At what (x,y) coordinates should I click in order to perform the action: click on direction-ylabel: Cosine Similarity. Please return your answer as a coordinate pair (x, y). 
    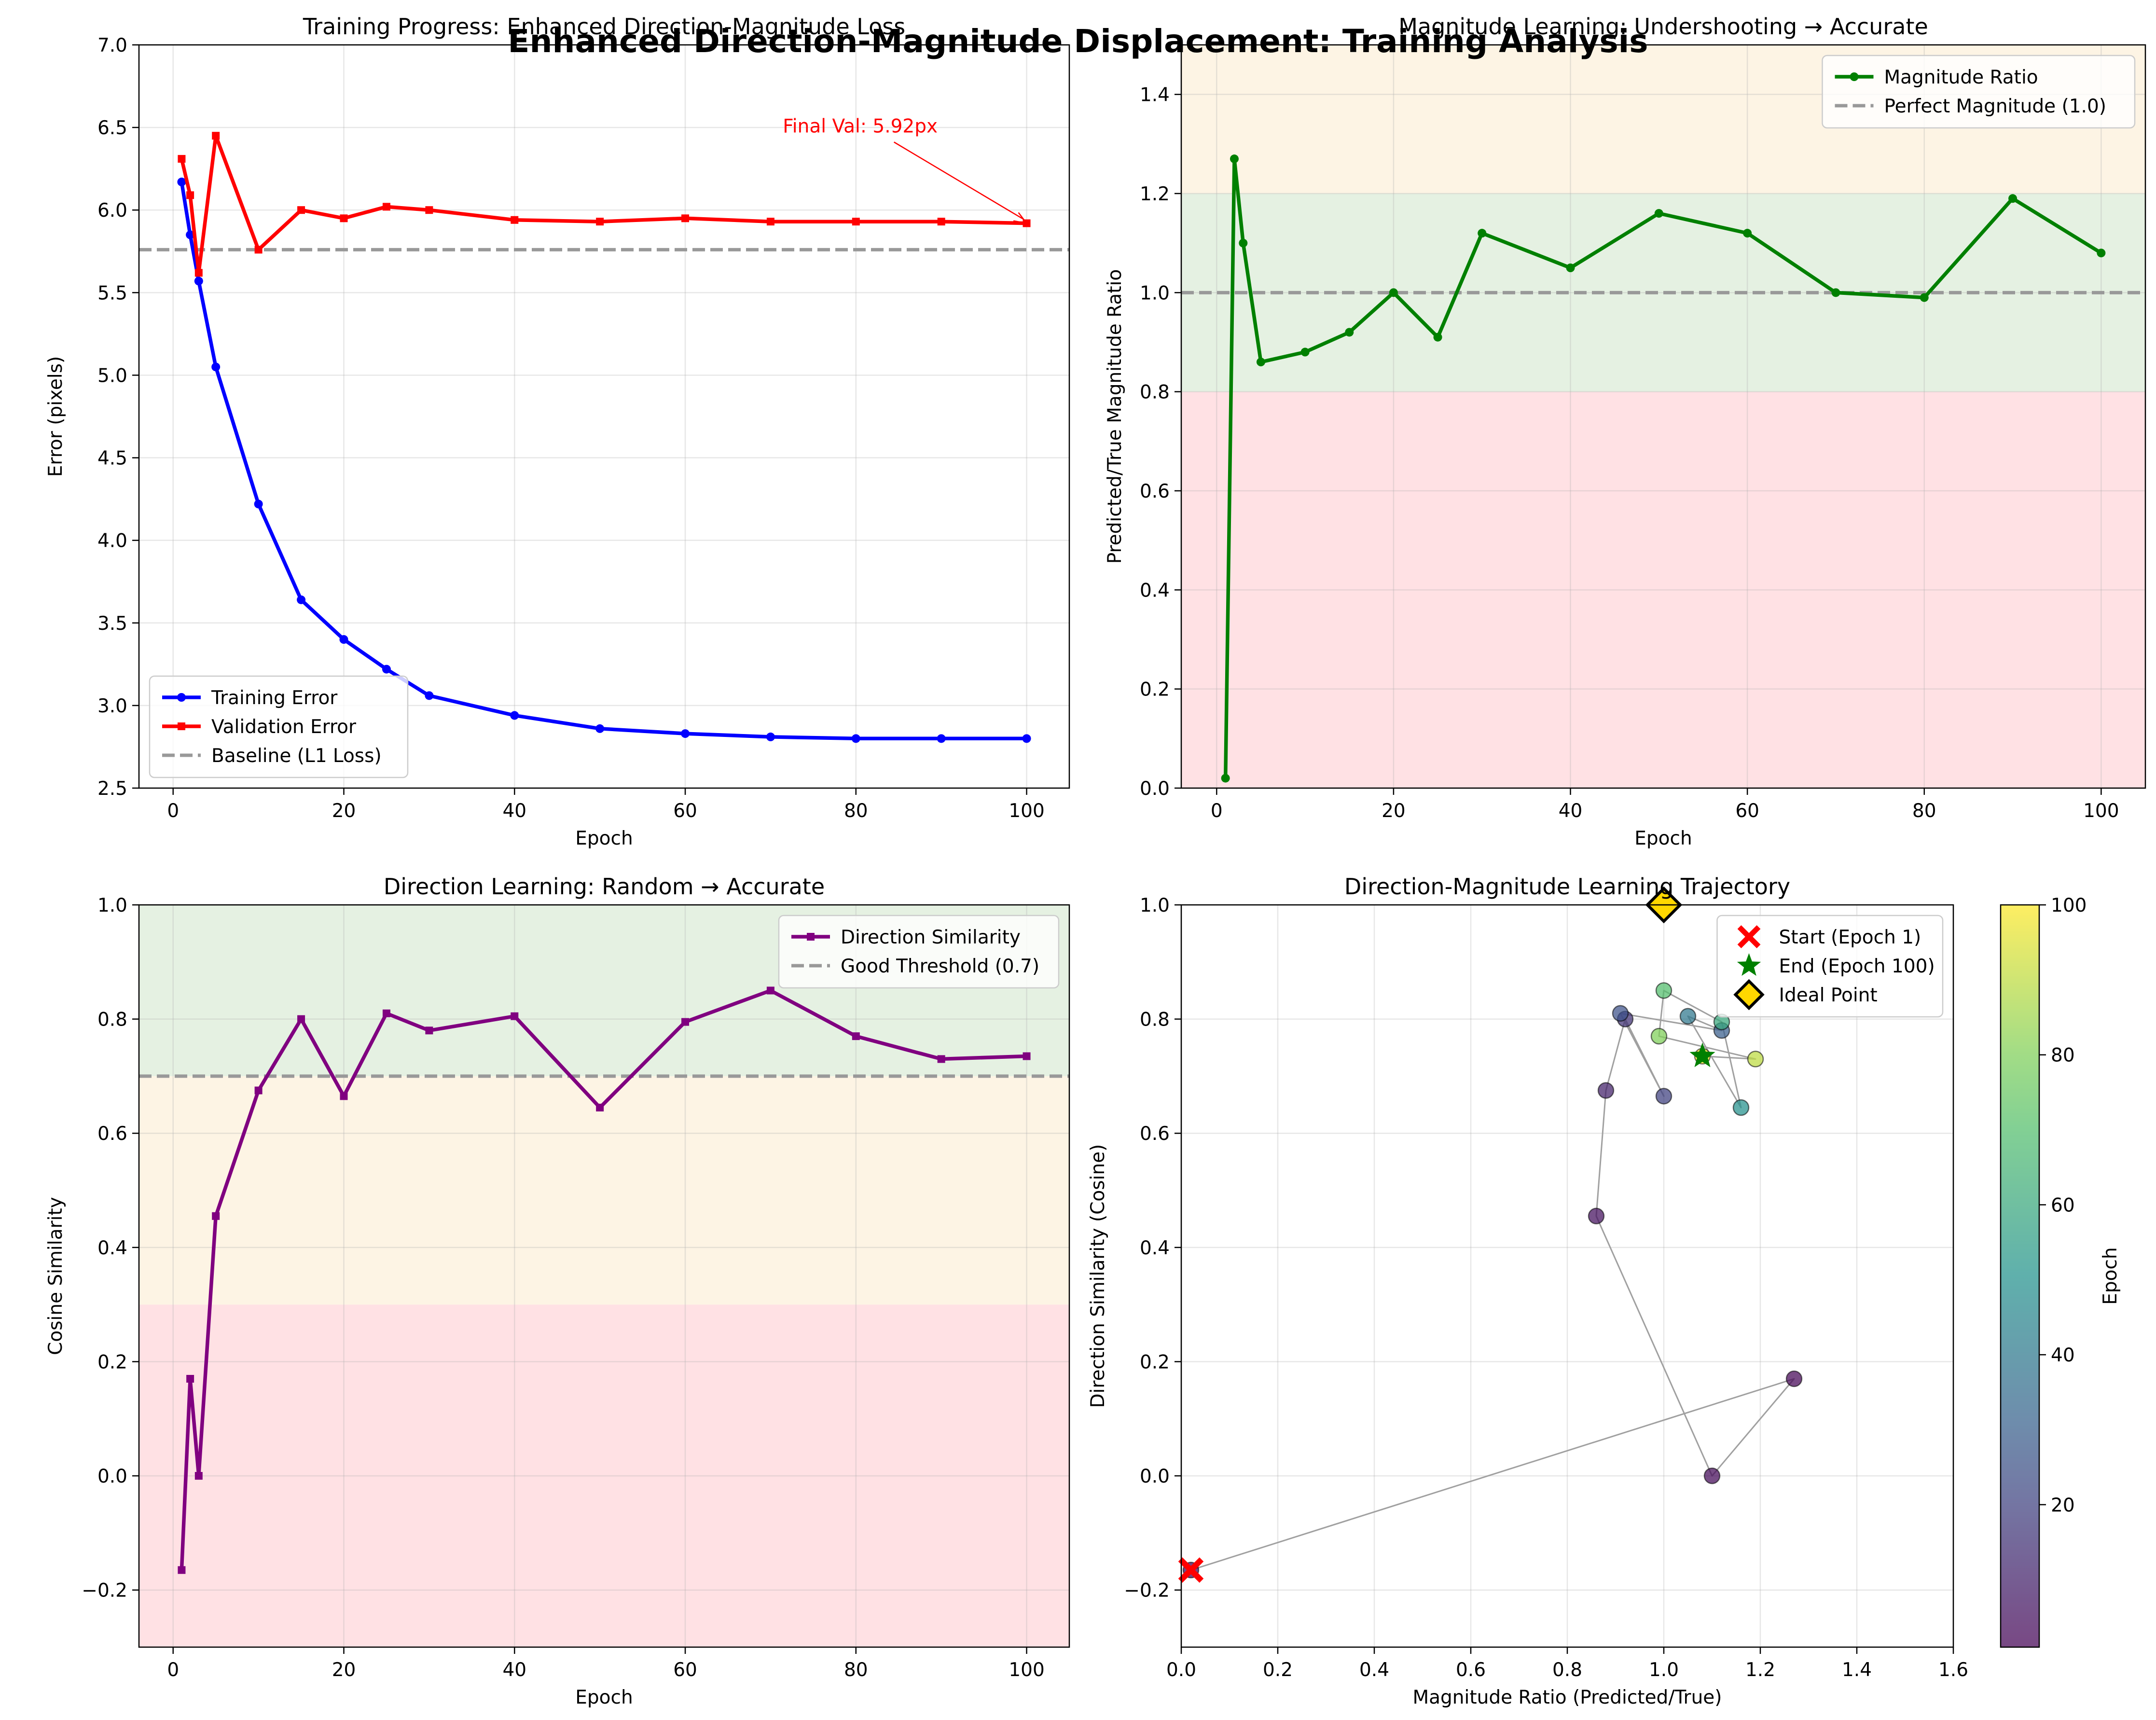
    Looking at the image, I should click on (56, 1276).